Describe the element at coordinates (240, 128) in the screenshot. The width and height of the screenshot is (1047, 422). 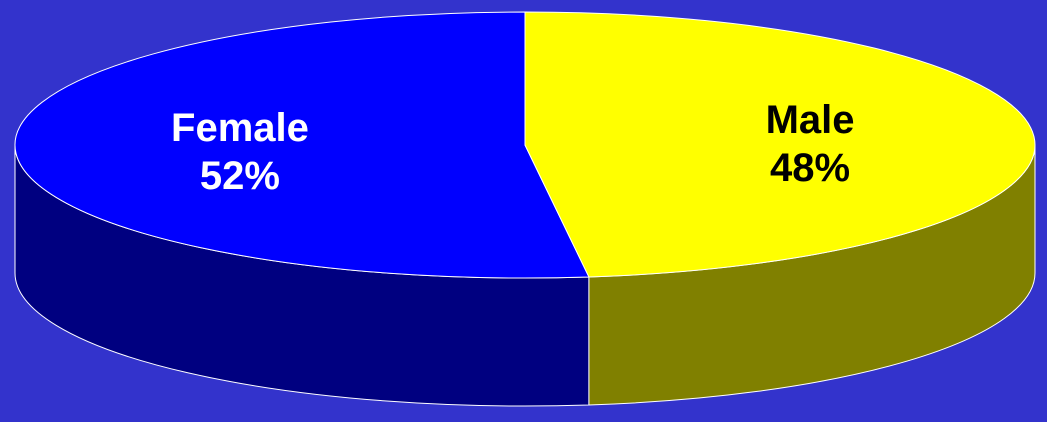
I see `slice-label-female: Female` at that location.